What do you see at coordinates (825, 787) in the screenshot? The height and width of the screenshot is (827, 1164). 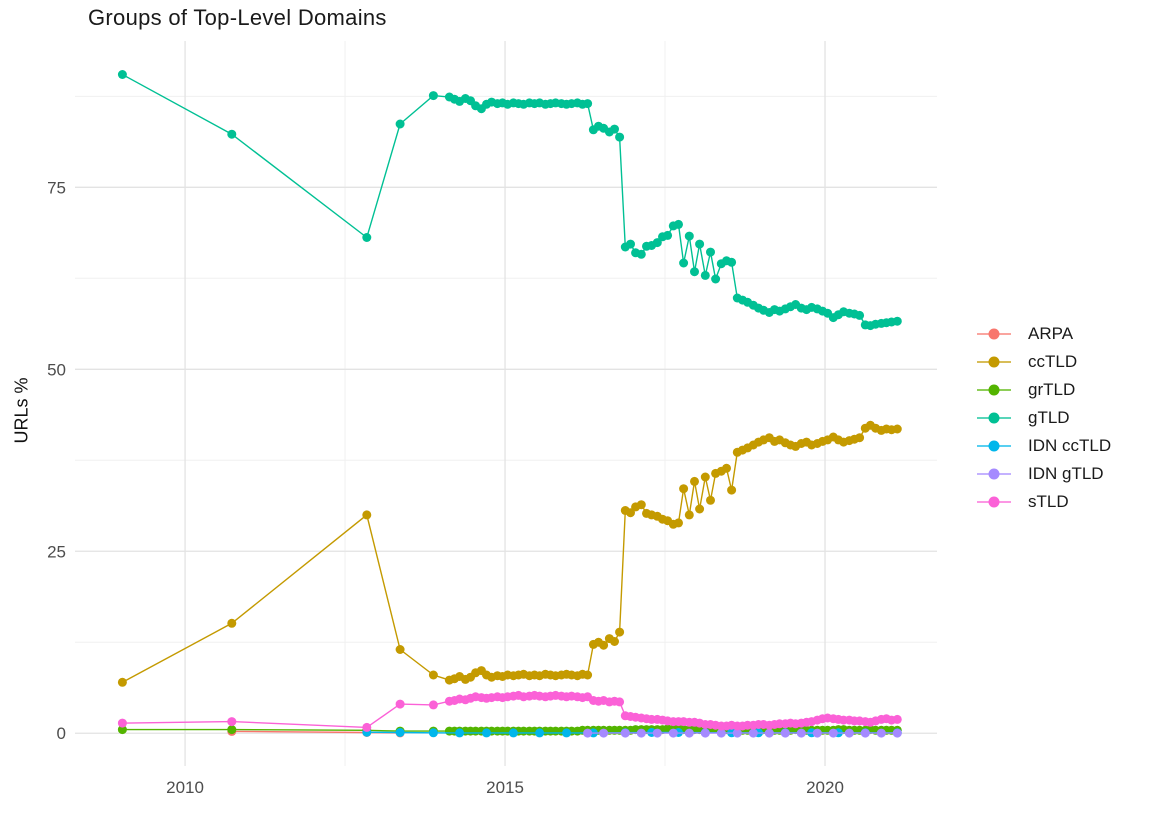 I see `x-tick-label: 2020` at bounding box center [825, 787].